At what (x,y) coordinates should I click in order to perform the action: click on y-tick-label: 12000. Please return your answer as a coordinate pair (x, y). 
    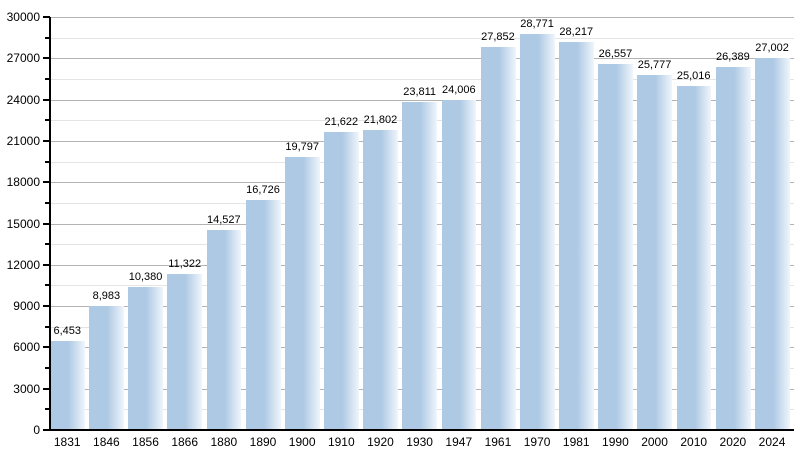
    Looking at the image, I should click on (23, 264).